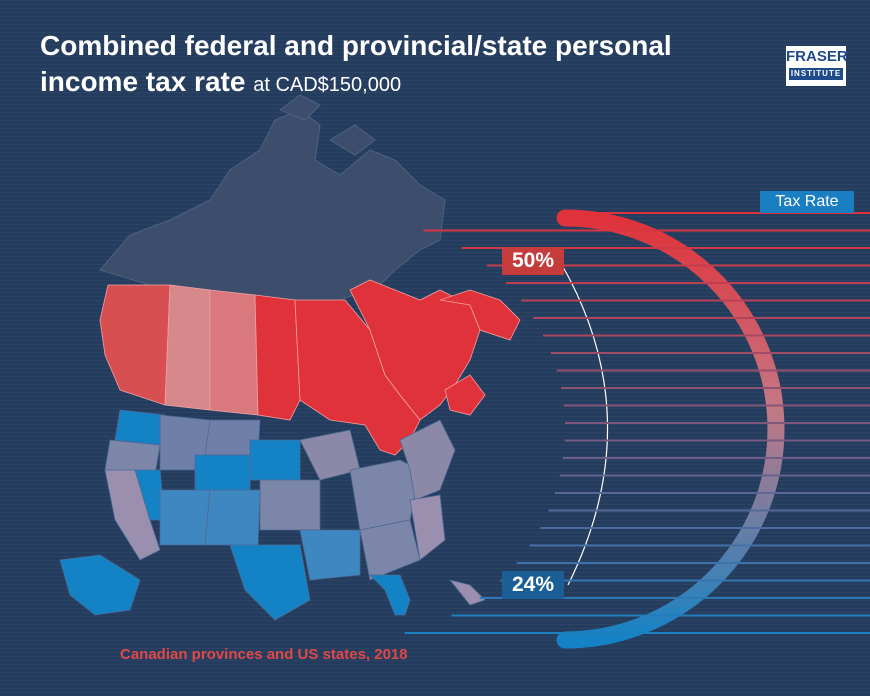  Describe the element at coordinates (817, 66) in the screenshot. I see `fraser-institute-logo: FRASER INSTITUTE` at that location.